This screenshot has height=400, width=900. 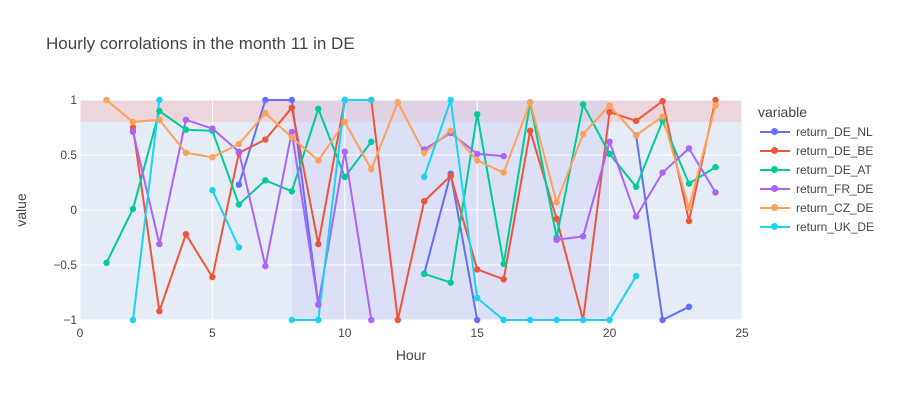 I want to click on legend-title: variable, so click(x=783, y=112).